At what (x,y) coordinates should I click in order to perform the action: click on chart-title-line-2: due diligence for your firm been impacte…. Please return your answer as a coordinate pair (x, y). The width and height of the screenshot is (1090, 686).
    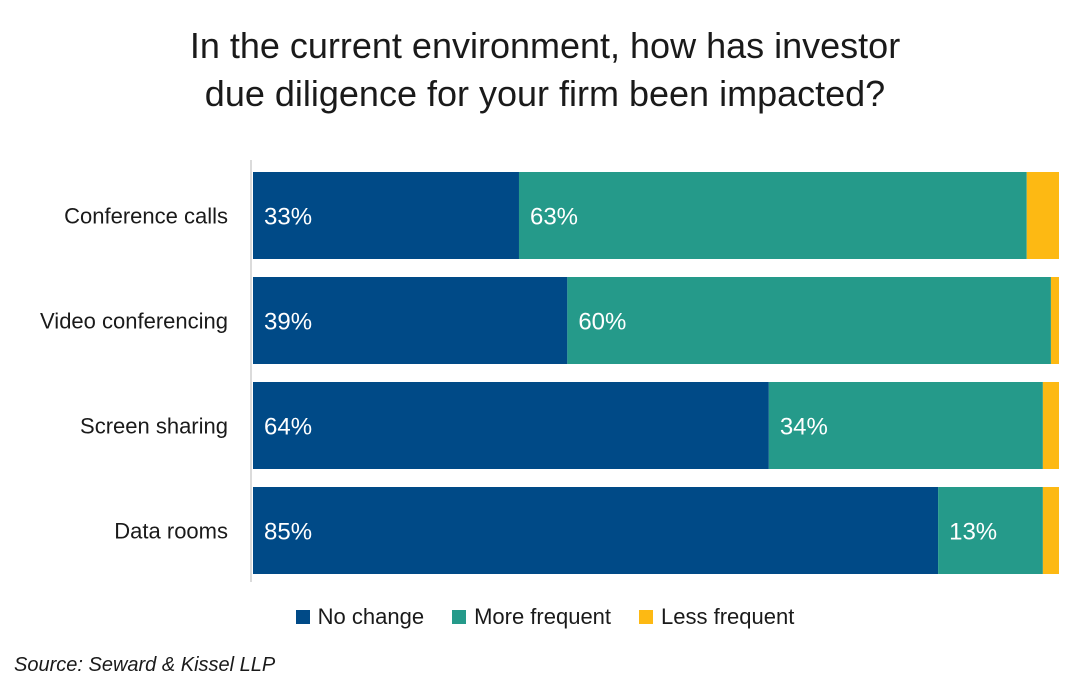
    Looking at the image, I should click on (545, 93).